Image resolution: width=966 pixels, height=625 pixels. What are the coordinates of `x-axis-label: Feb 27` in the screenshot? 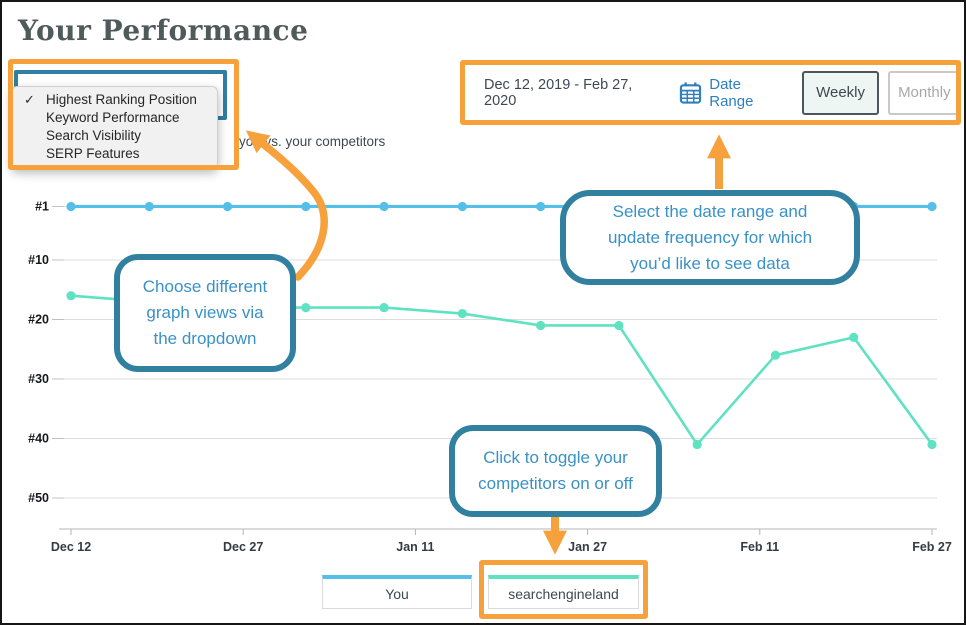 It's located at (932, 547).